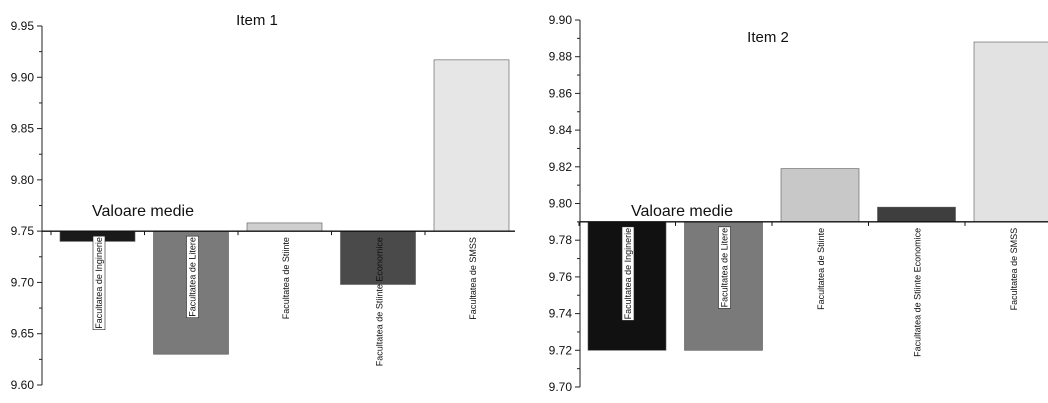  I want to click on y-tick-label: 9.72, so click(561, 350).